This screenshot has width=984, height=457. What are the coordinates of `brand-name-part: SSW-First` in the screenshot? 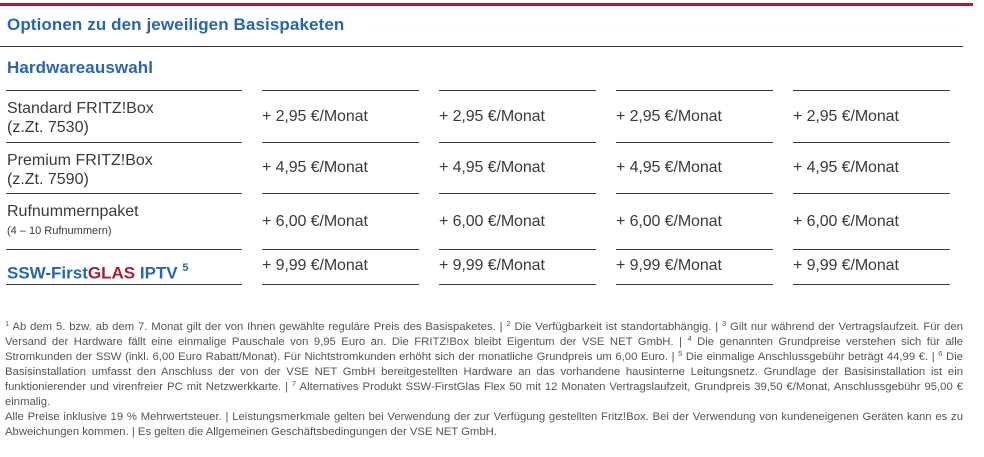 It's located at (47, 273).